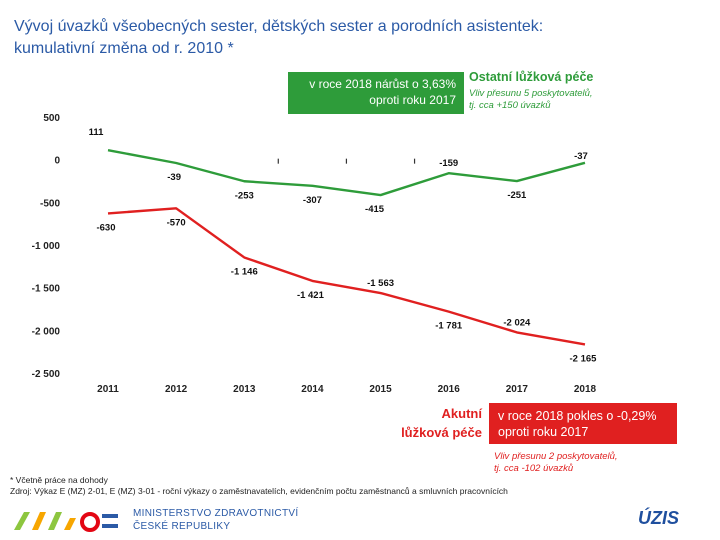 This screenshot has height=540, width=720. What do you see at coordinates (176, 222) in the screenshot?
I see `red-data-label: -570` at bounding box center [176, 222].